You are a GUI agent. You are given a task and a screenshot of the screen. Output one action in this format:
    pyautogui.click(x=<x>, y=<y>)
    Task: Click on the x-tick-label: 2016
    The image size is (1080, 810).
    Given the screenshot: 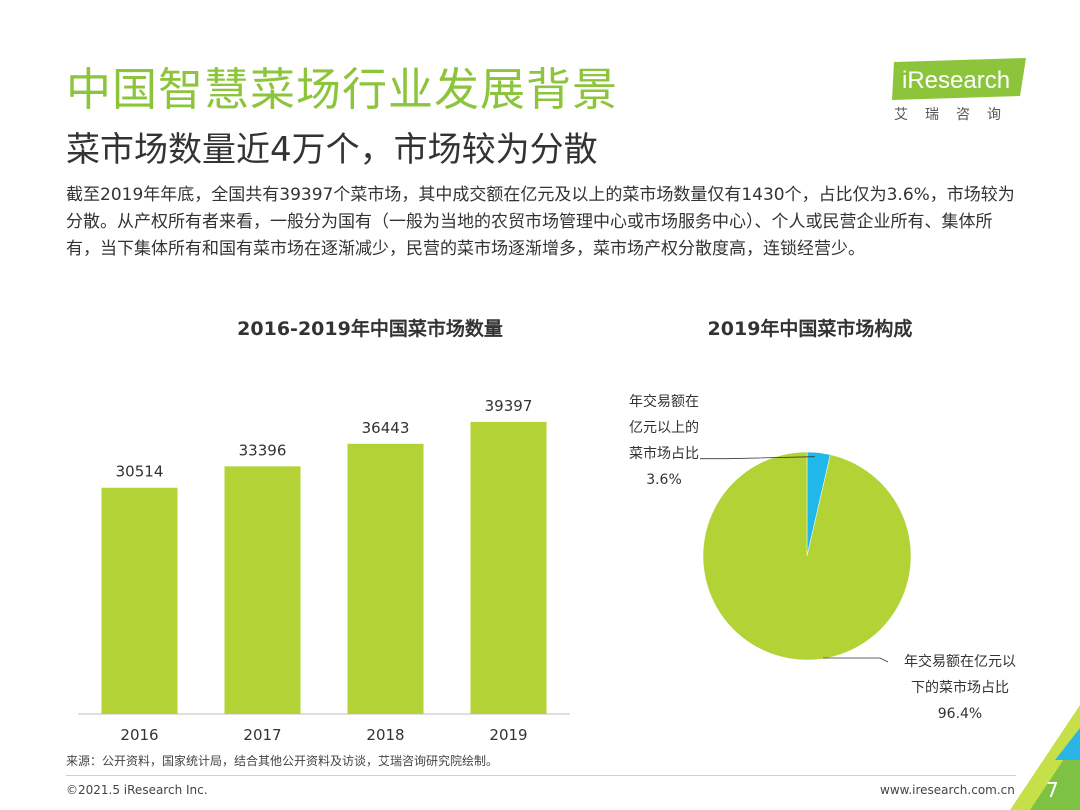 What is the action you would take?
    pyautogui.click(x=139, y=735)
    